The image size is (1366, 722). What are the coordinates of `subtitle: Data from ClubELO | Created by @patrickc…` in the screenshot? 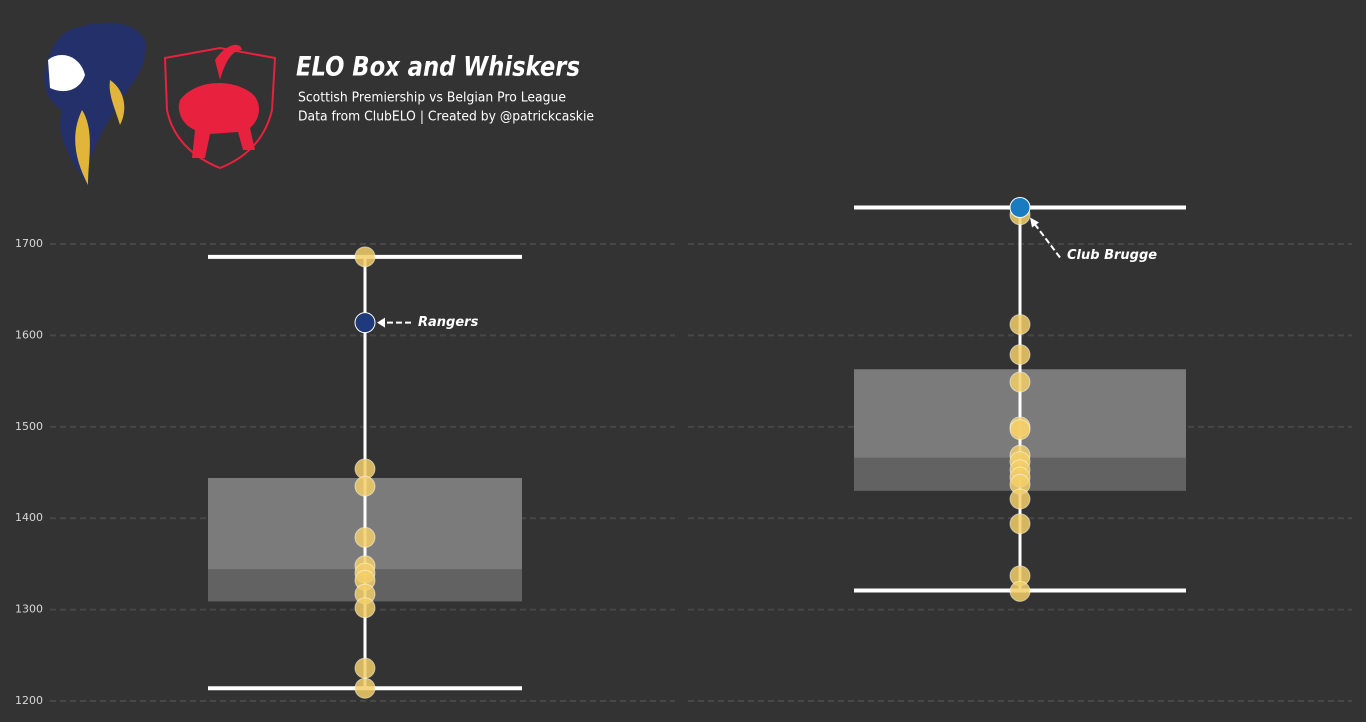 It's located at (446, 117).